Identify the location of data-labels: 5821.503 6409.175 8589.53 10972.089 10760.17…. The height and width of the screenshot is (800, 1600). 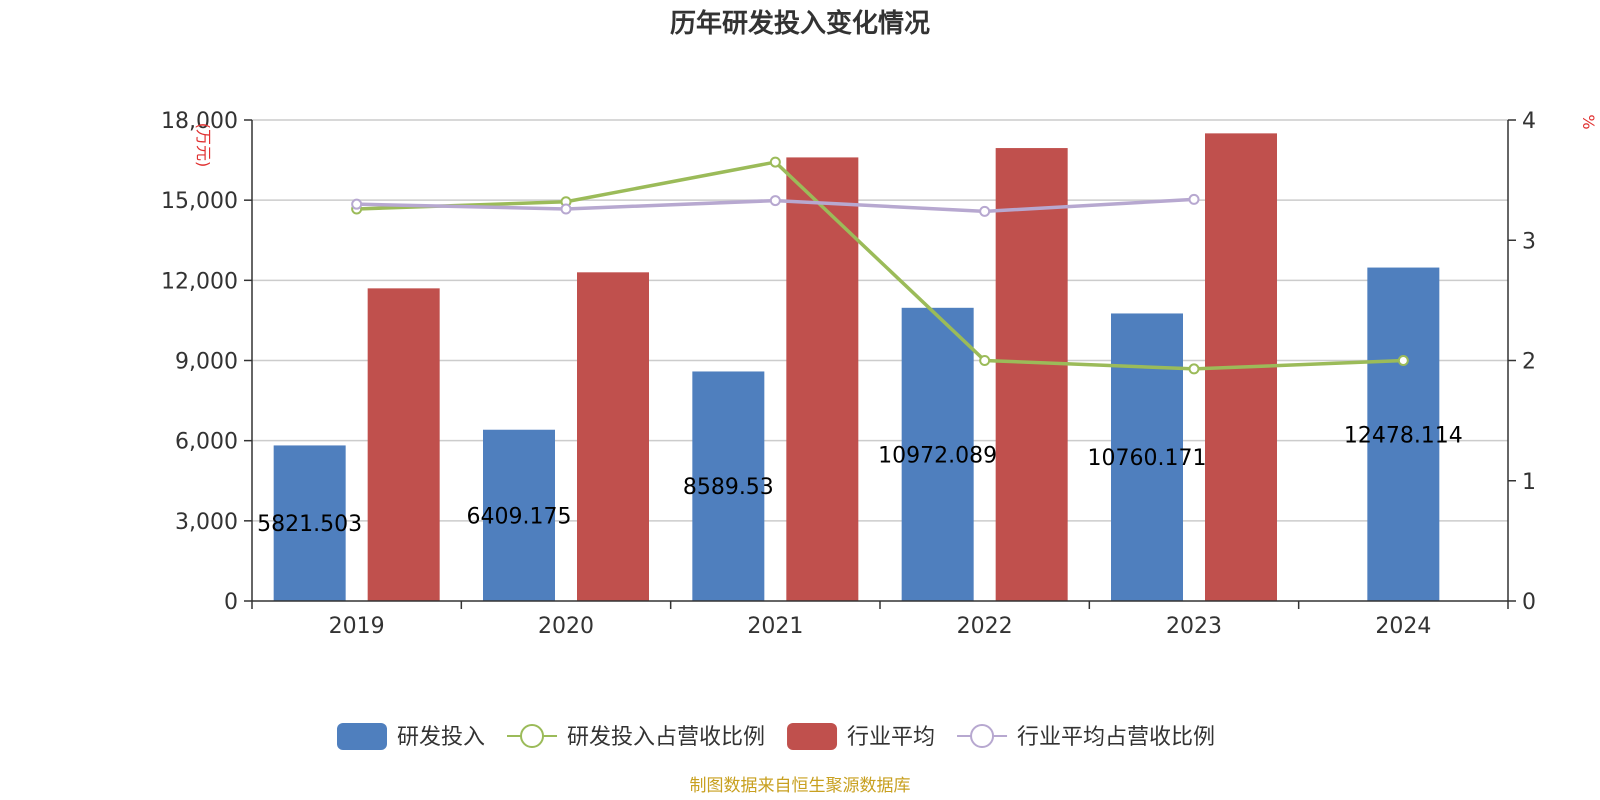
(860, 480).